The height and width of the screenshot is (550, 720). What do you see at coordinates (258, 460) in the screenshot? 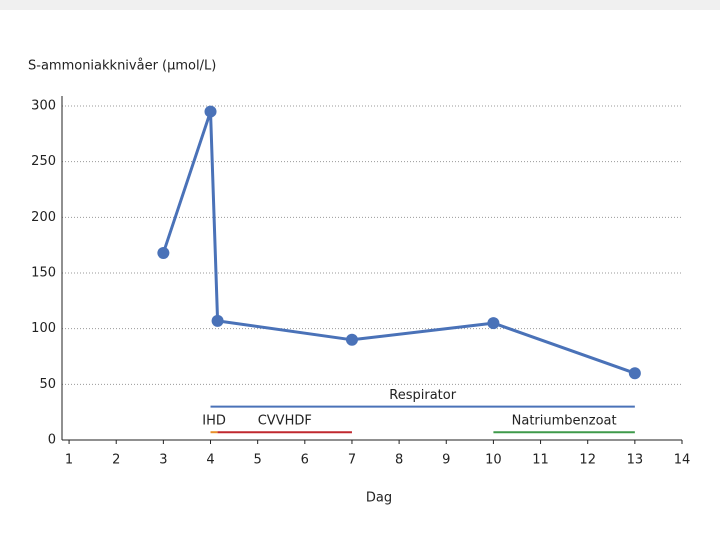
I see `x-tick-label: 5` at bounding box center [258, 460].